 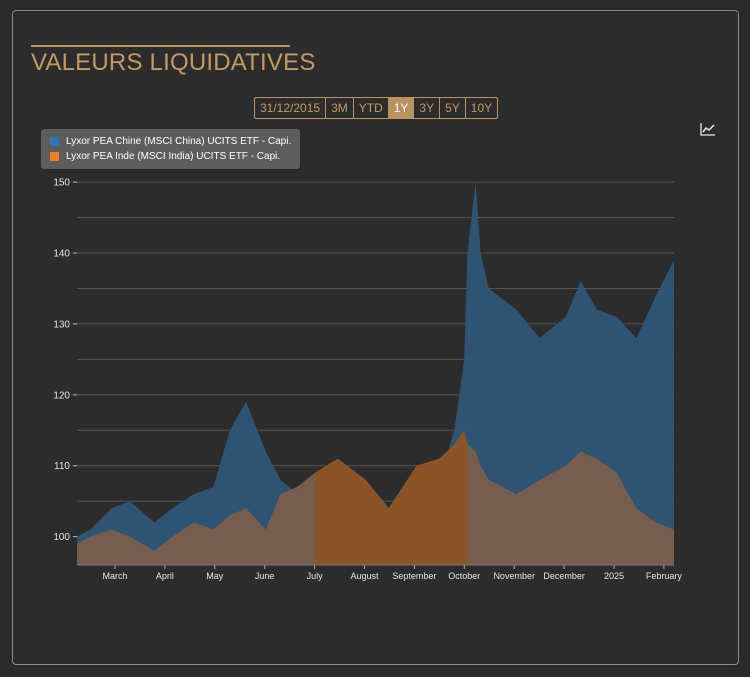 I want to click on x-tick-label: June, so click(x=265, y=576).